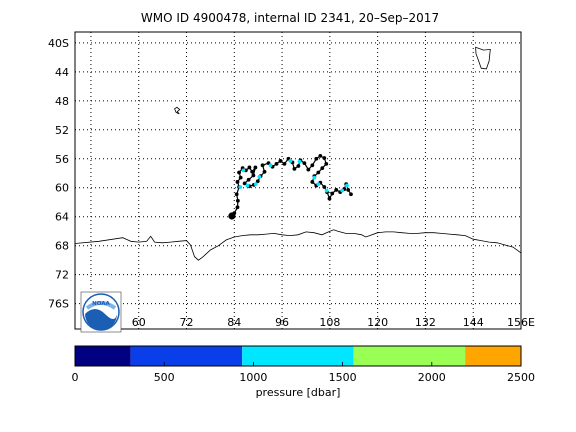 The image size is (576, 432). Describe the element at coordinates (101, 304) in the screenshot. I see `noaa-logo-text: NOAA` at that location.